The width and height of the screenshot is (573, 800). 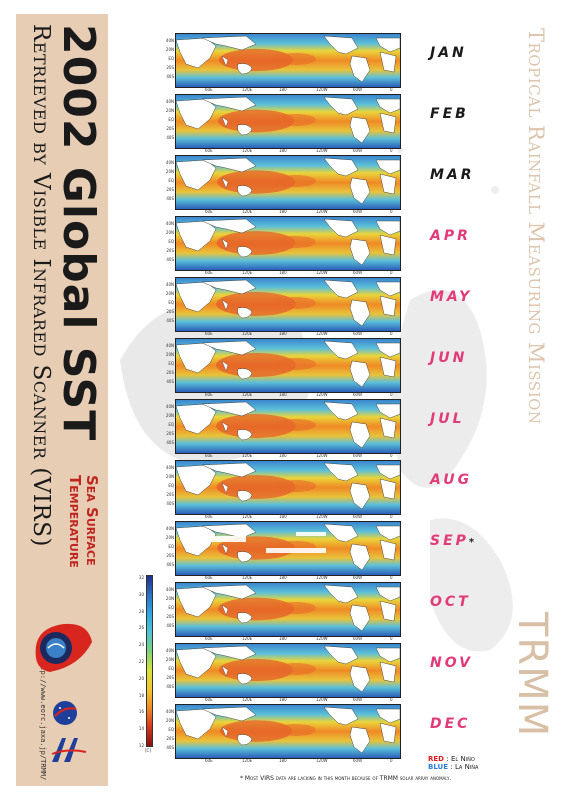 I want to click on sst-panel-feb, so click(x=288, y=121).